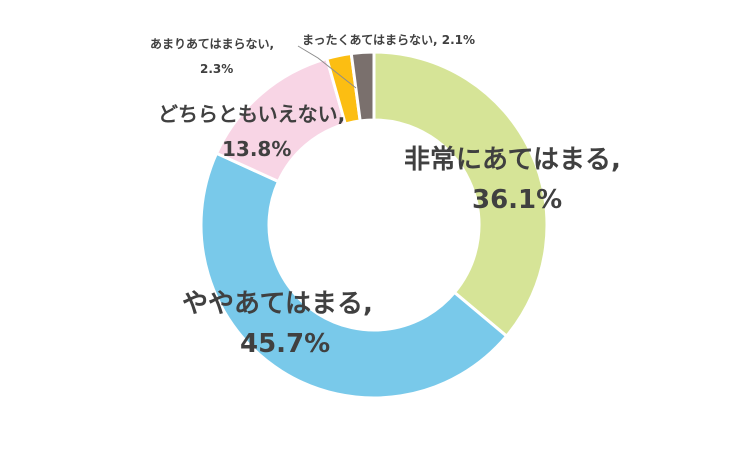 This screenshot has width=750, height=450. I want to click on slice-label-value-2: 13.8%, so click(257, 149).